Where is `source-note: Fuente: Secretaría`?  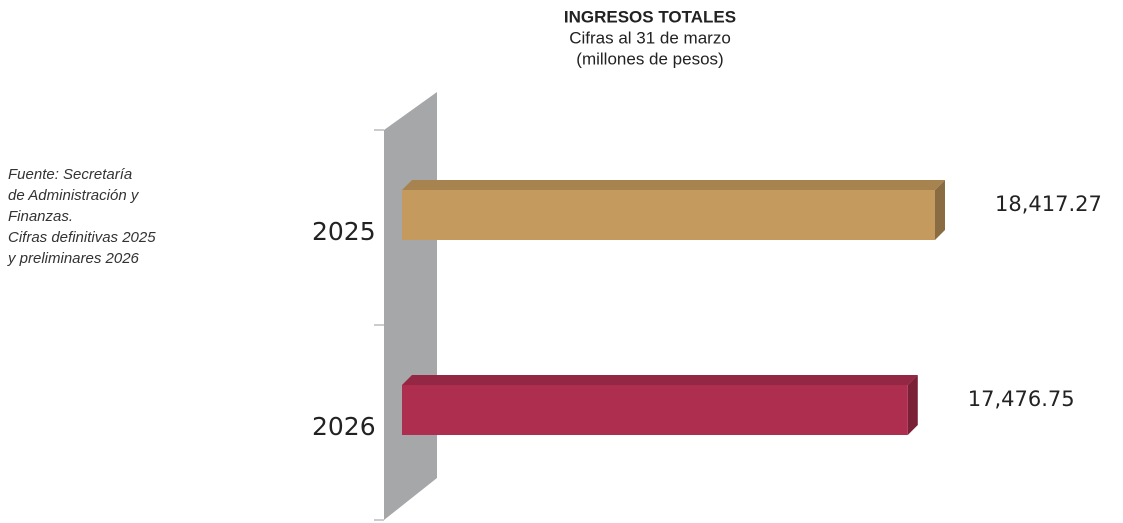 source-note: Fuente: Secretaría is located at coordinates (70, 174).